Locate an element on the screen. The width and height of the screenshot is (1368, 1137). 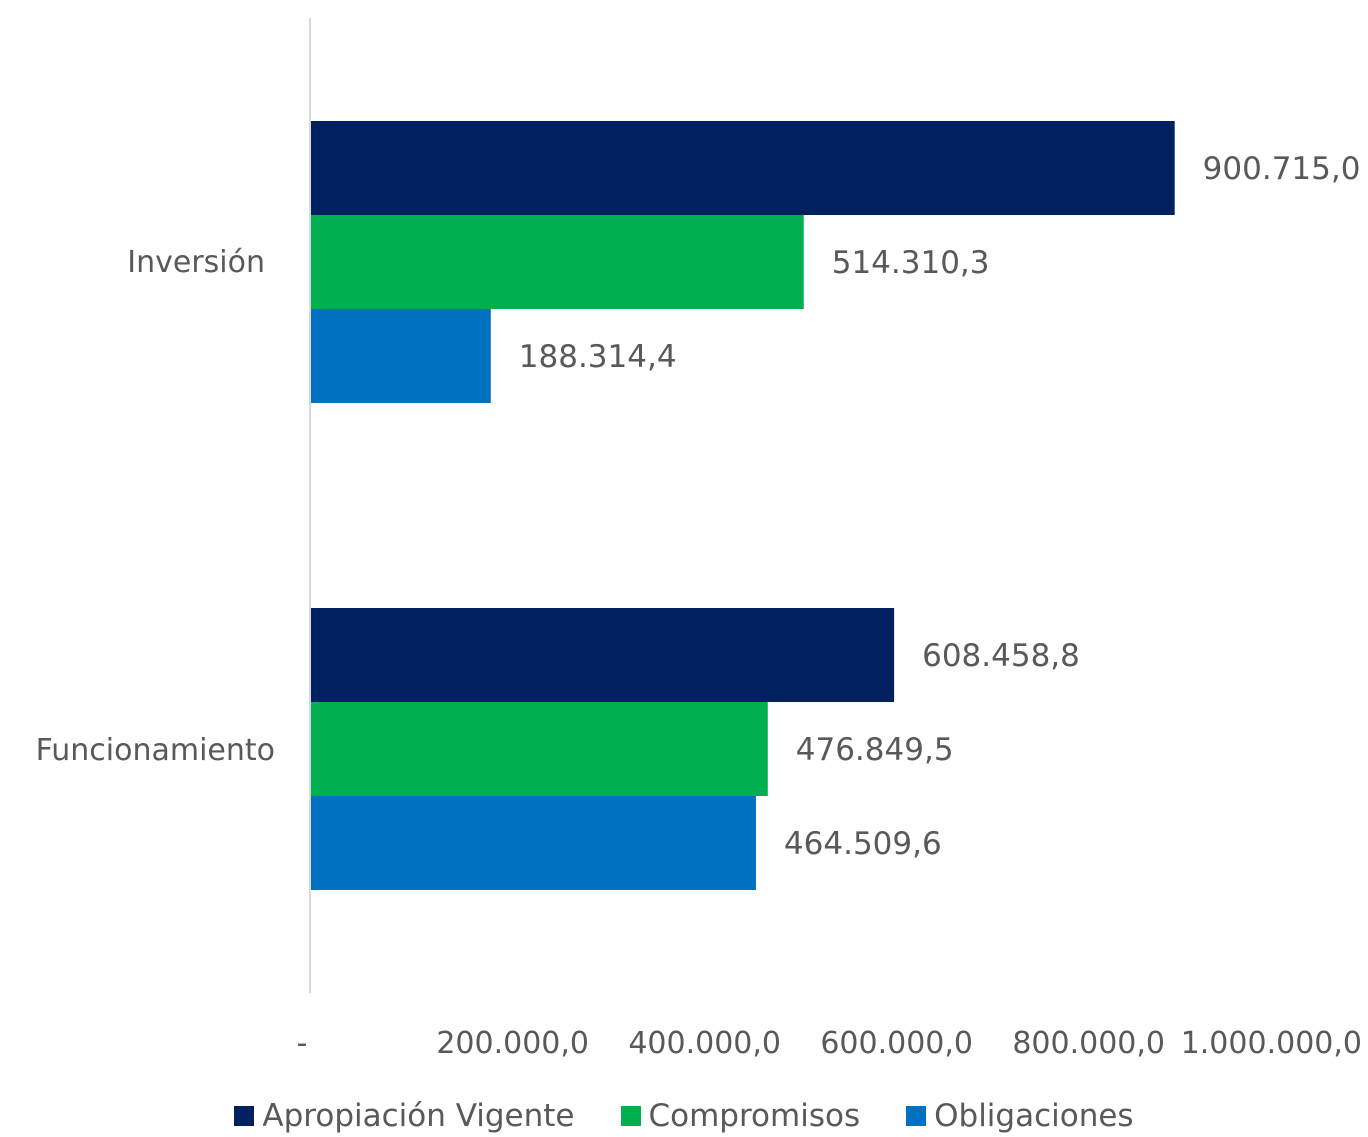
category-label-inversion: Inversión is located at coordinates (196, 262).